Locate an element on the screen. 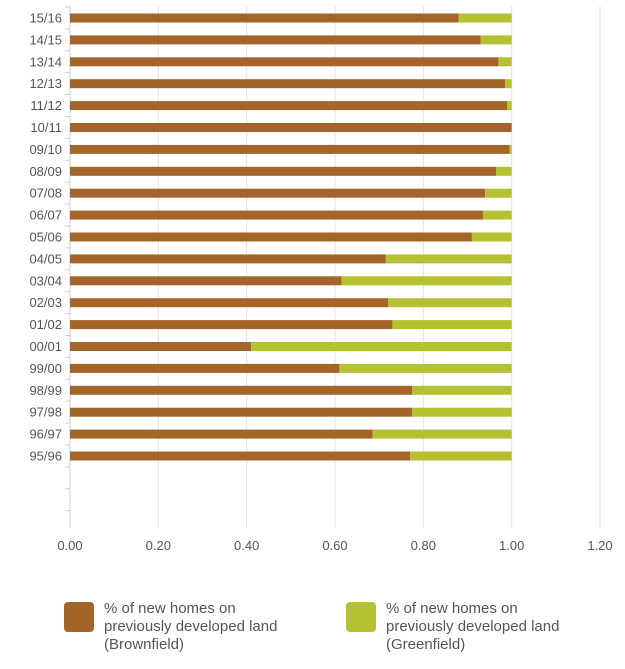  y-tick-label: 15/16 is located at coordinates (45, 18).